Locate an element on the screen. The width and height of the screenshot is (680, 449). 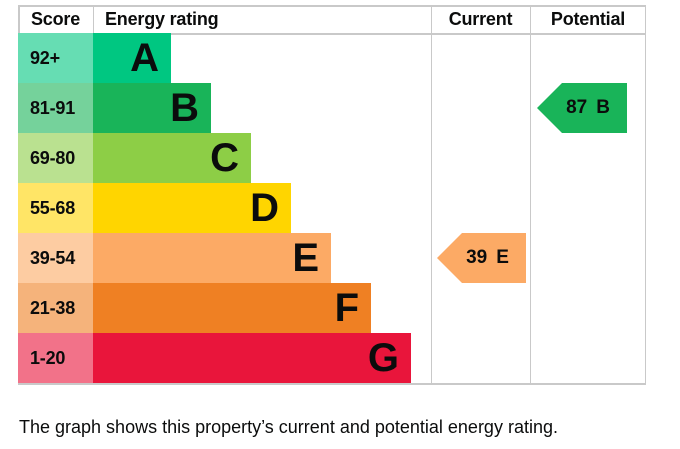
grid-line-top is located at coordinates (332, 6).